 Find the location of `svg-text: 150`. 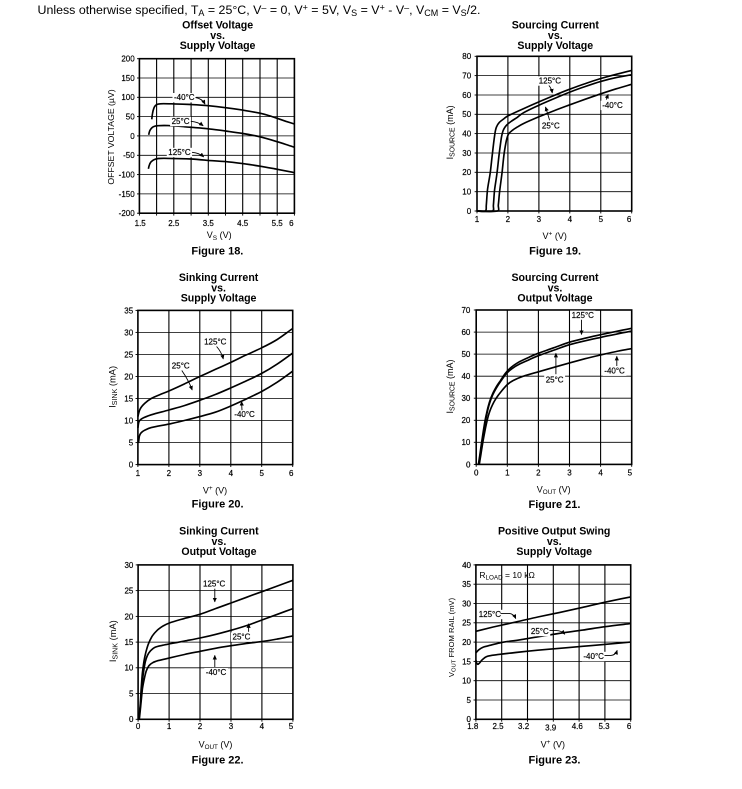

svg-text: 150 is located at coordinates (128, 78).